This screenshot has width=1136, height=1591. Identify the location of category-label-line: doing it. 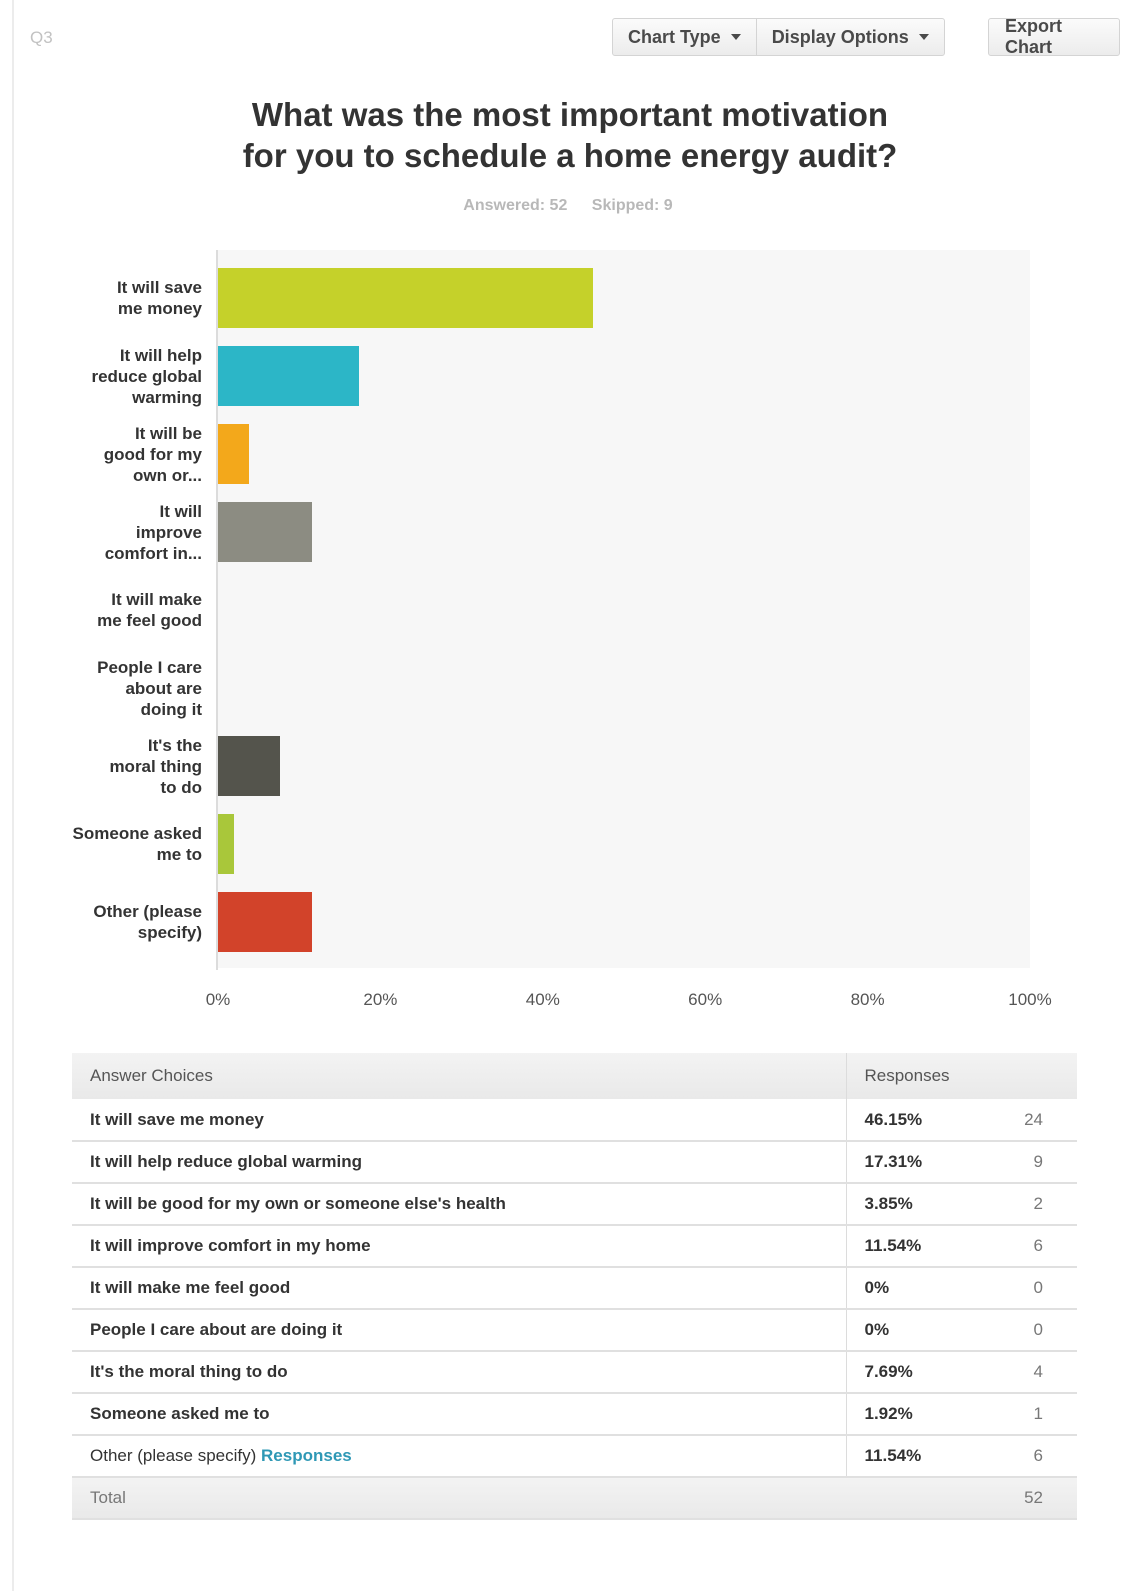
(171, 709).